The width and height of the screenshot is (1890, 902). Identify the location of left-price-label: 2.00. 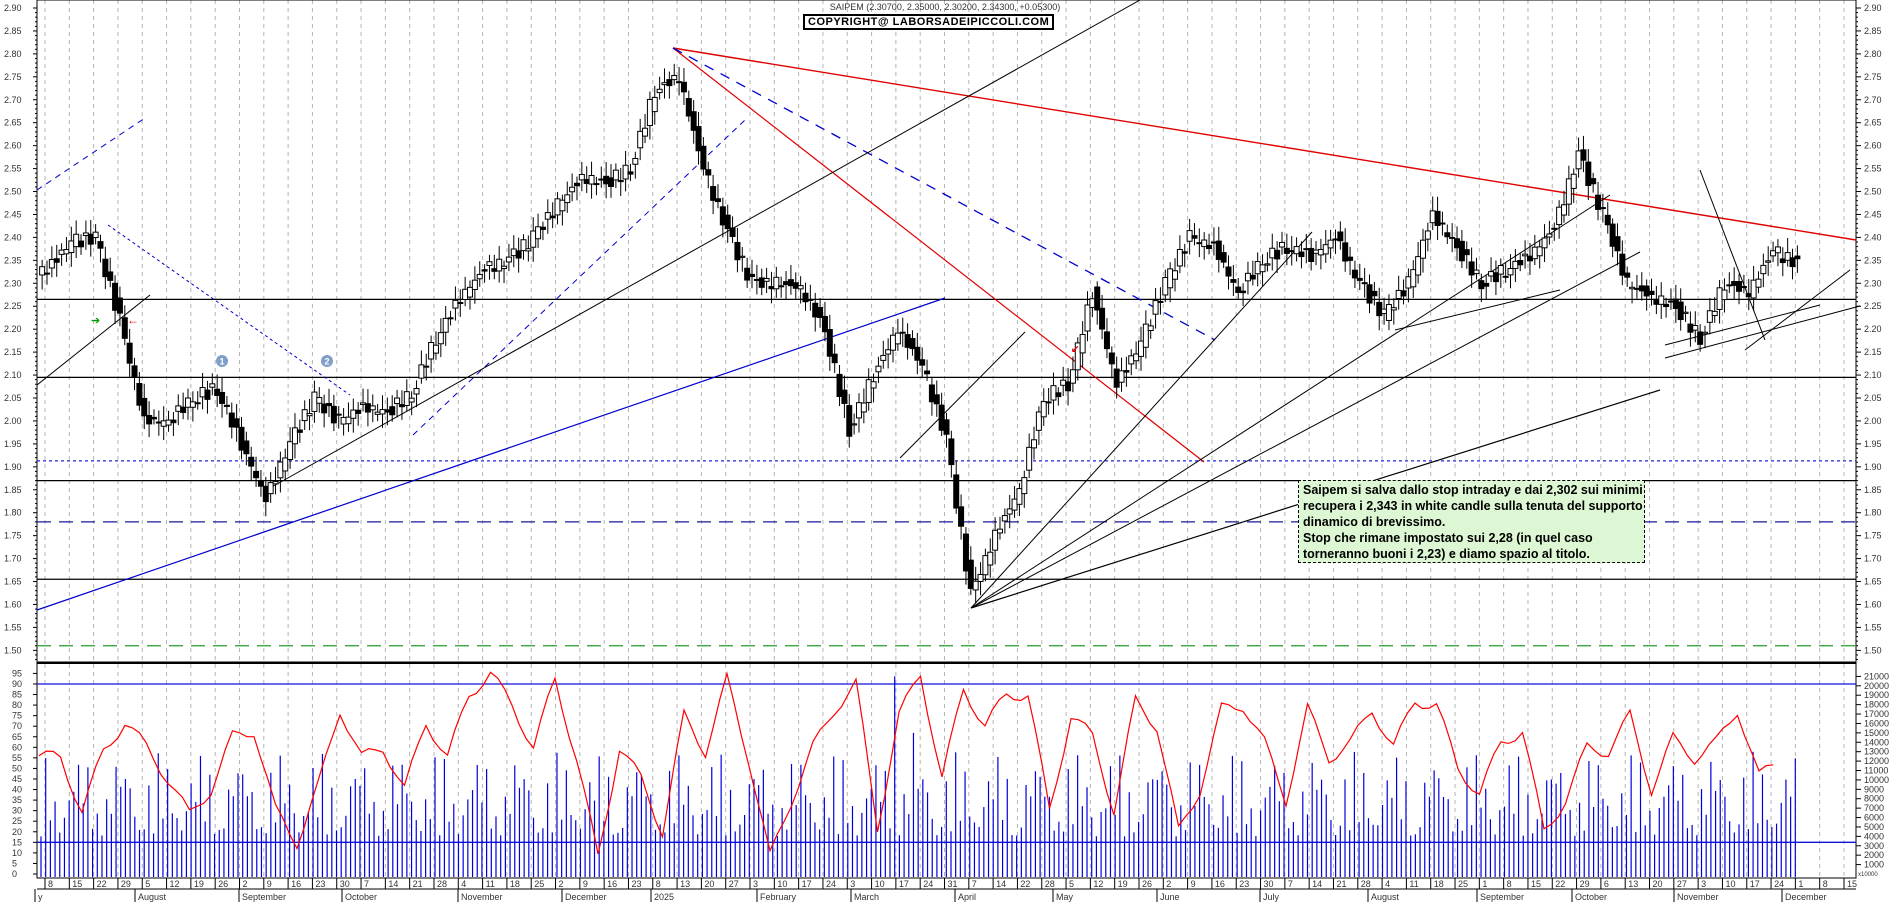
(13, 421).